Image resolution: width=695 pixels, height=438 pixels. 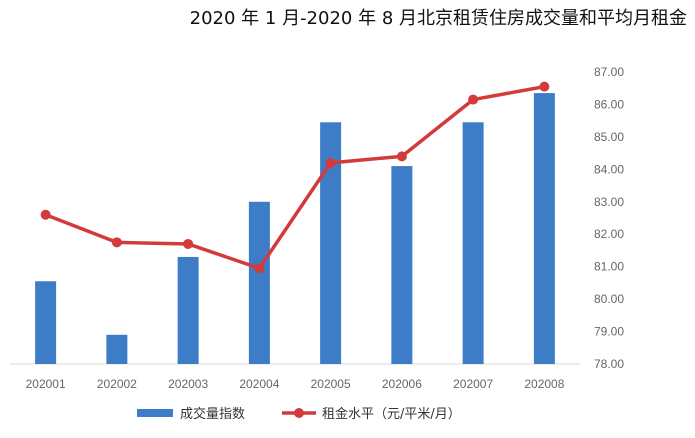 I want to click on legend: 成交量指数 租金水平（元/平米/月）, so click(x=299, y=414).